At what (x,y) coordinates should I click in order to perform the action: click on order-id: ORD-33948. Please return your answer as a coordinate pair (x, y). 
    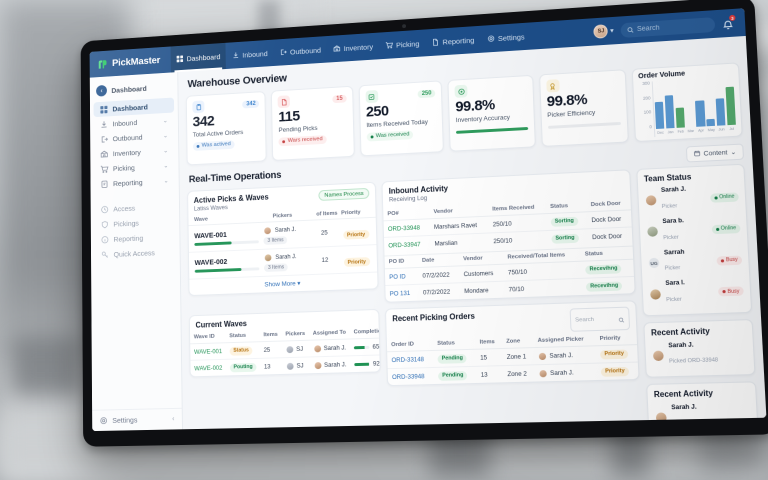
    Looking at the image, I should click on (408, 376).